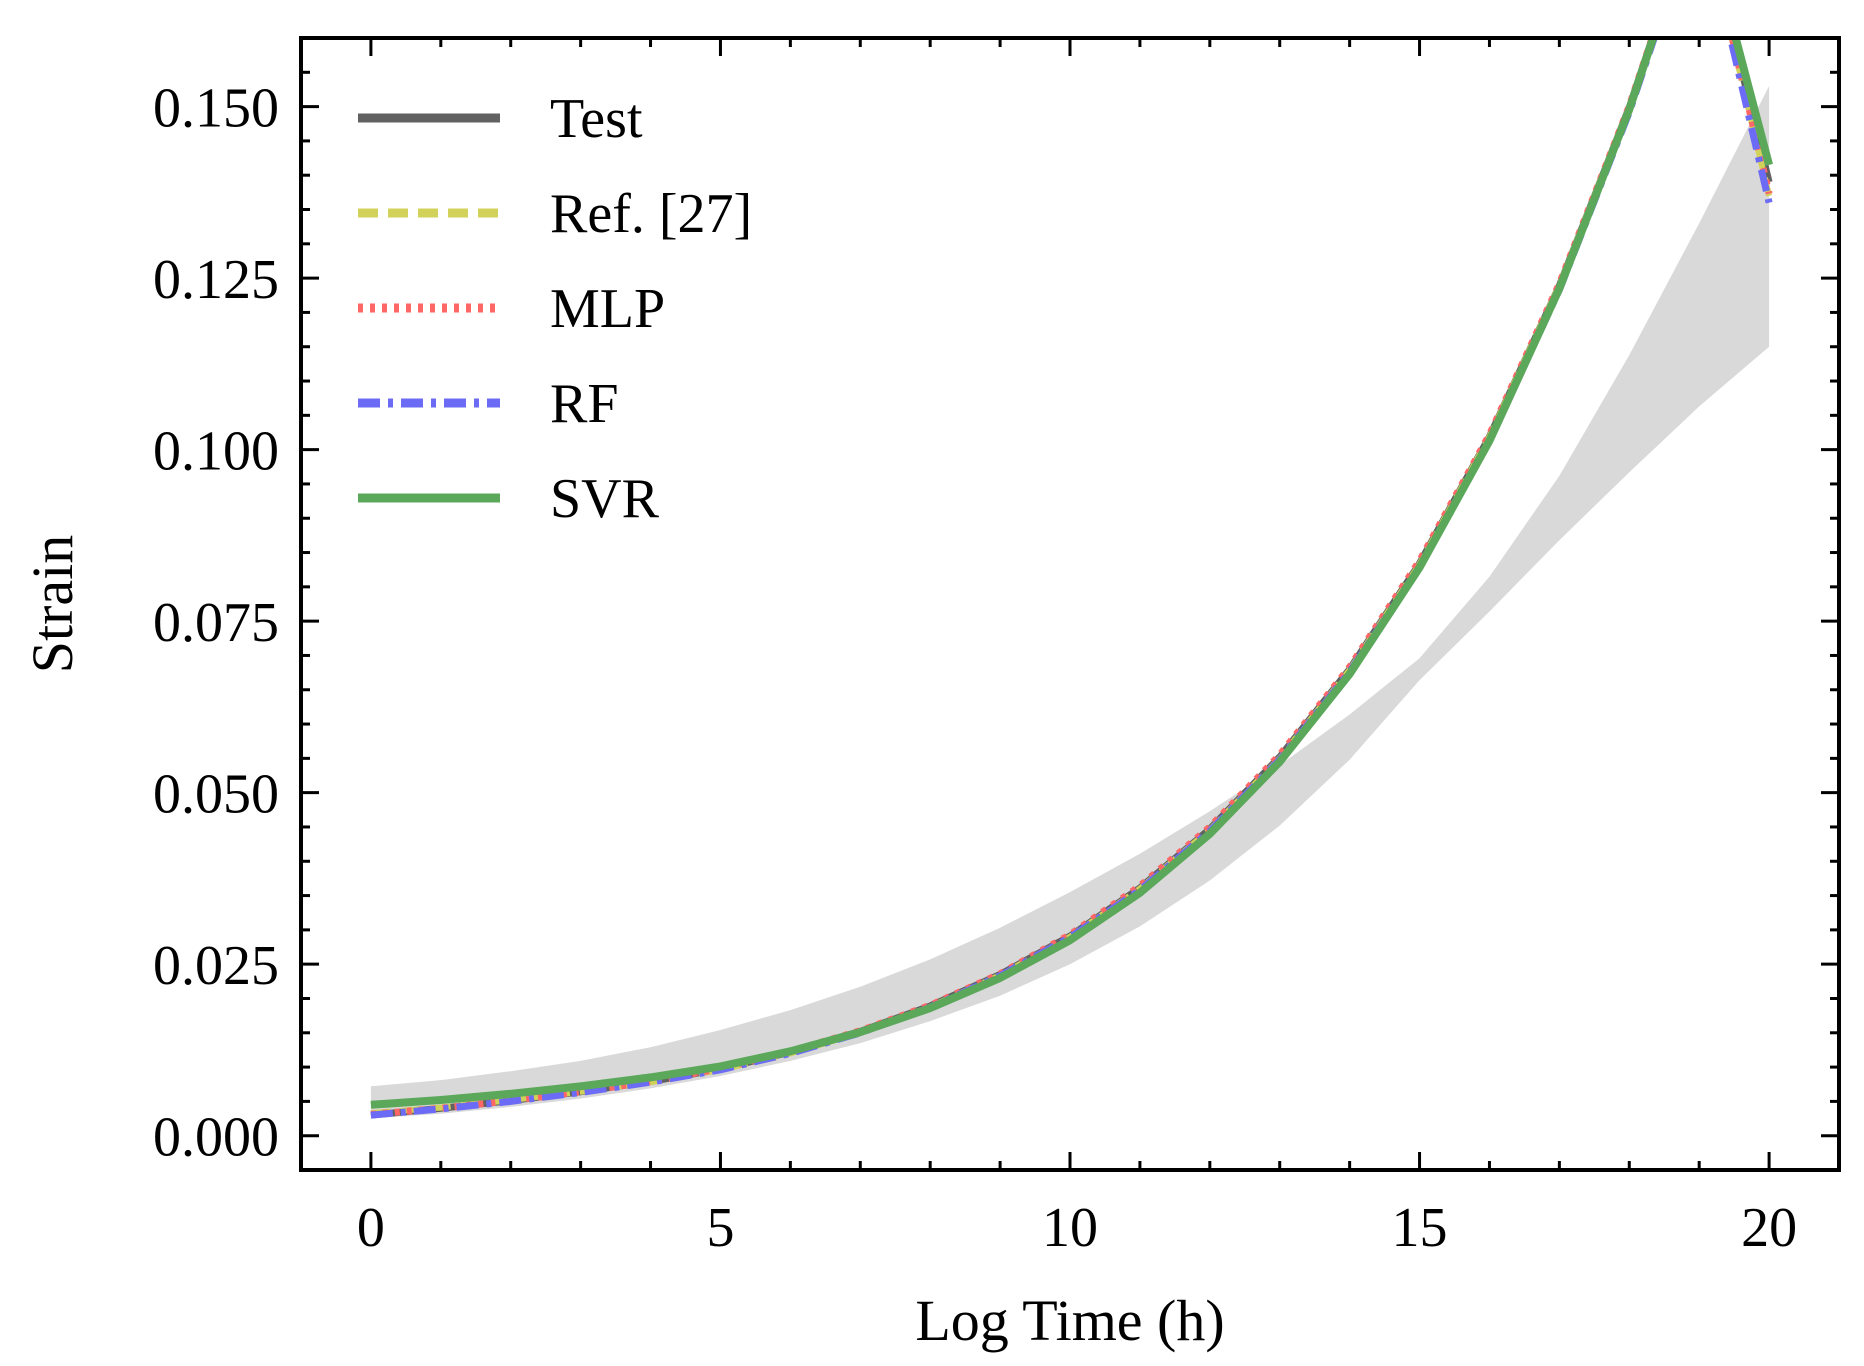  Describe the element at coordinates (216, 795) in the screenshot. I see `y-tick-label: 0.050` at that location.